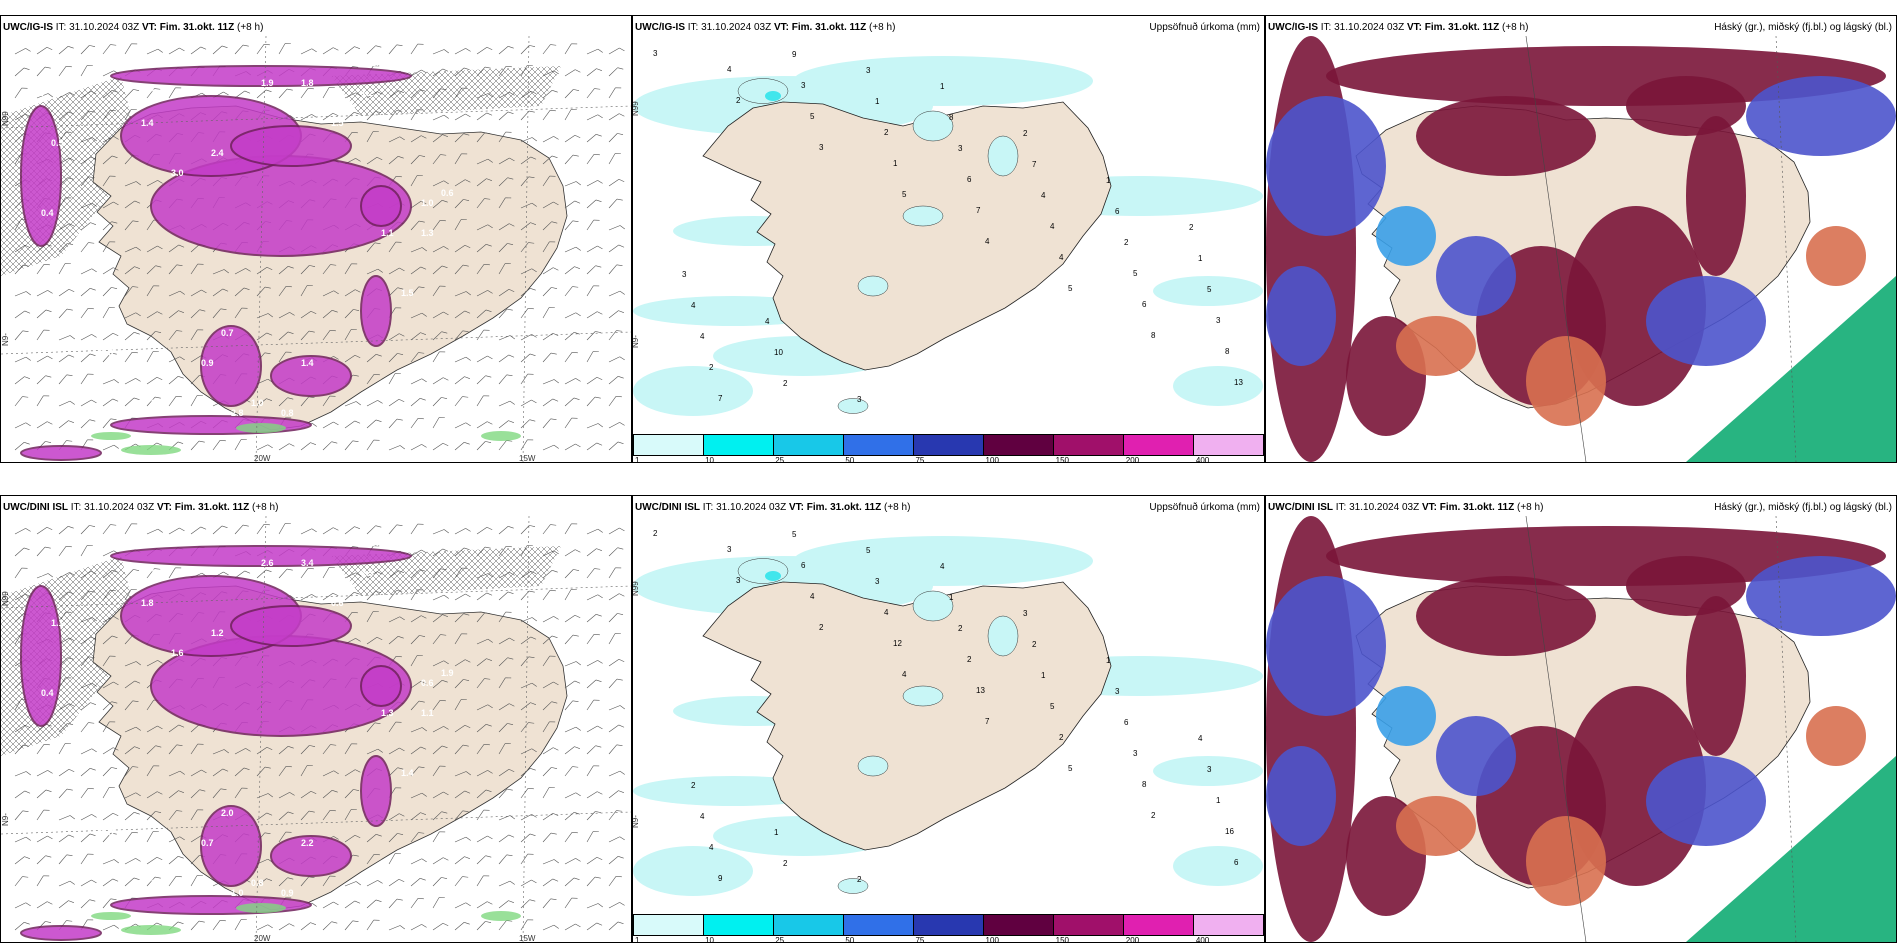  What do you see at coordinates (307, 563) in the screenshot?
I see `wind-value: 3.4` at bounding box center [307, 563].